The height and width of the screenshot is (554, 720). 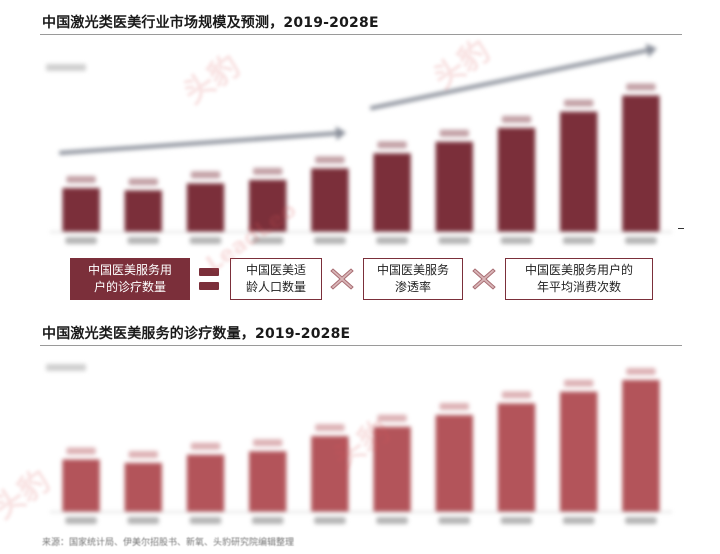 I want to click on chart1-title-rule, so click(x=361, y=34).